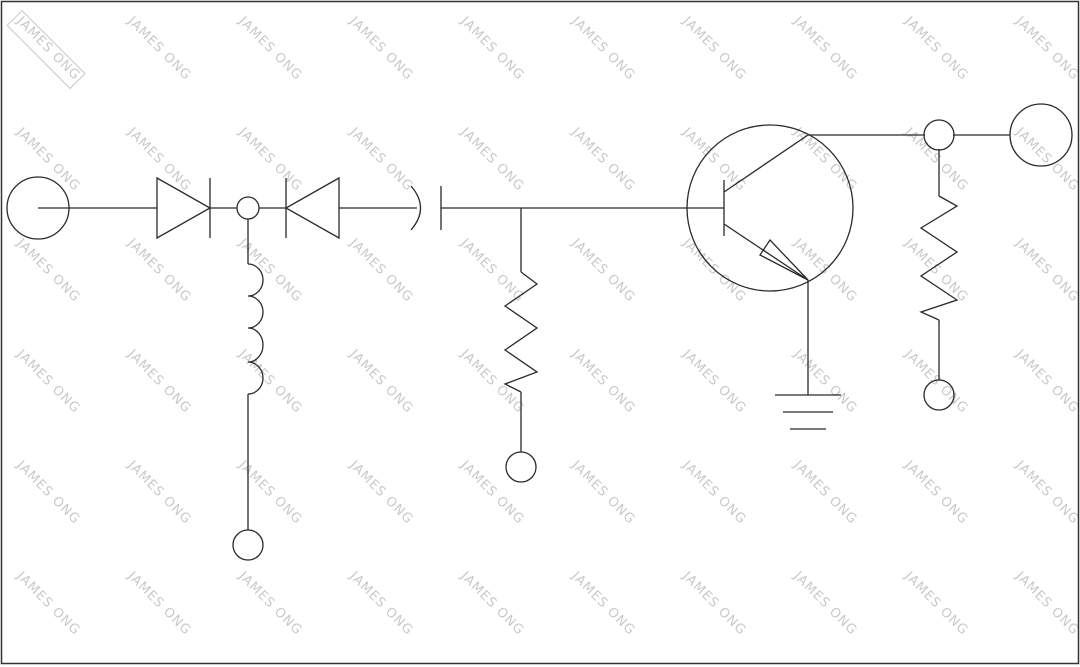 The height and width of the screenshot is (667, 1080). What do you see at coordinates (248, 545) in the screenshot?
I see `inductor-terminal` at bounding box center [248, 545].